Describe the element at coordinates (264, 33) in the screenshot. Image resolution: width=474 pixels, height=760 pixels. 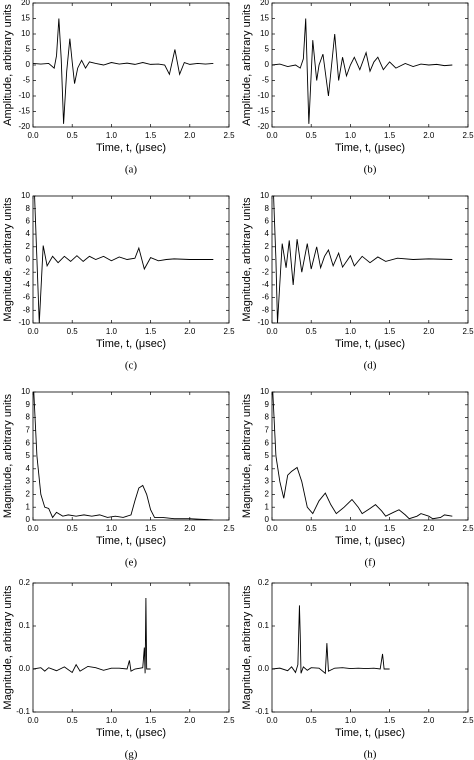
I see `y-tick-label: 10` at that location.